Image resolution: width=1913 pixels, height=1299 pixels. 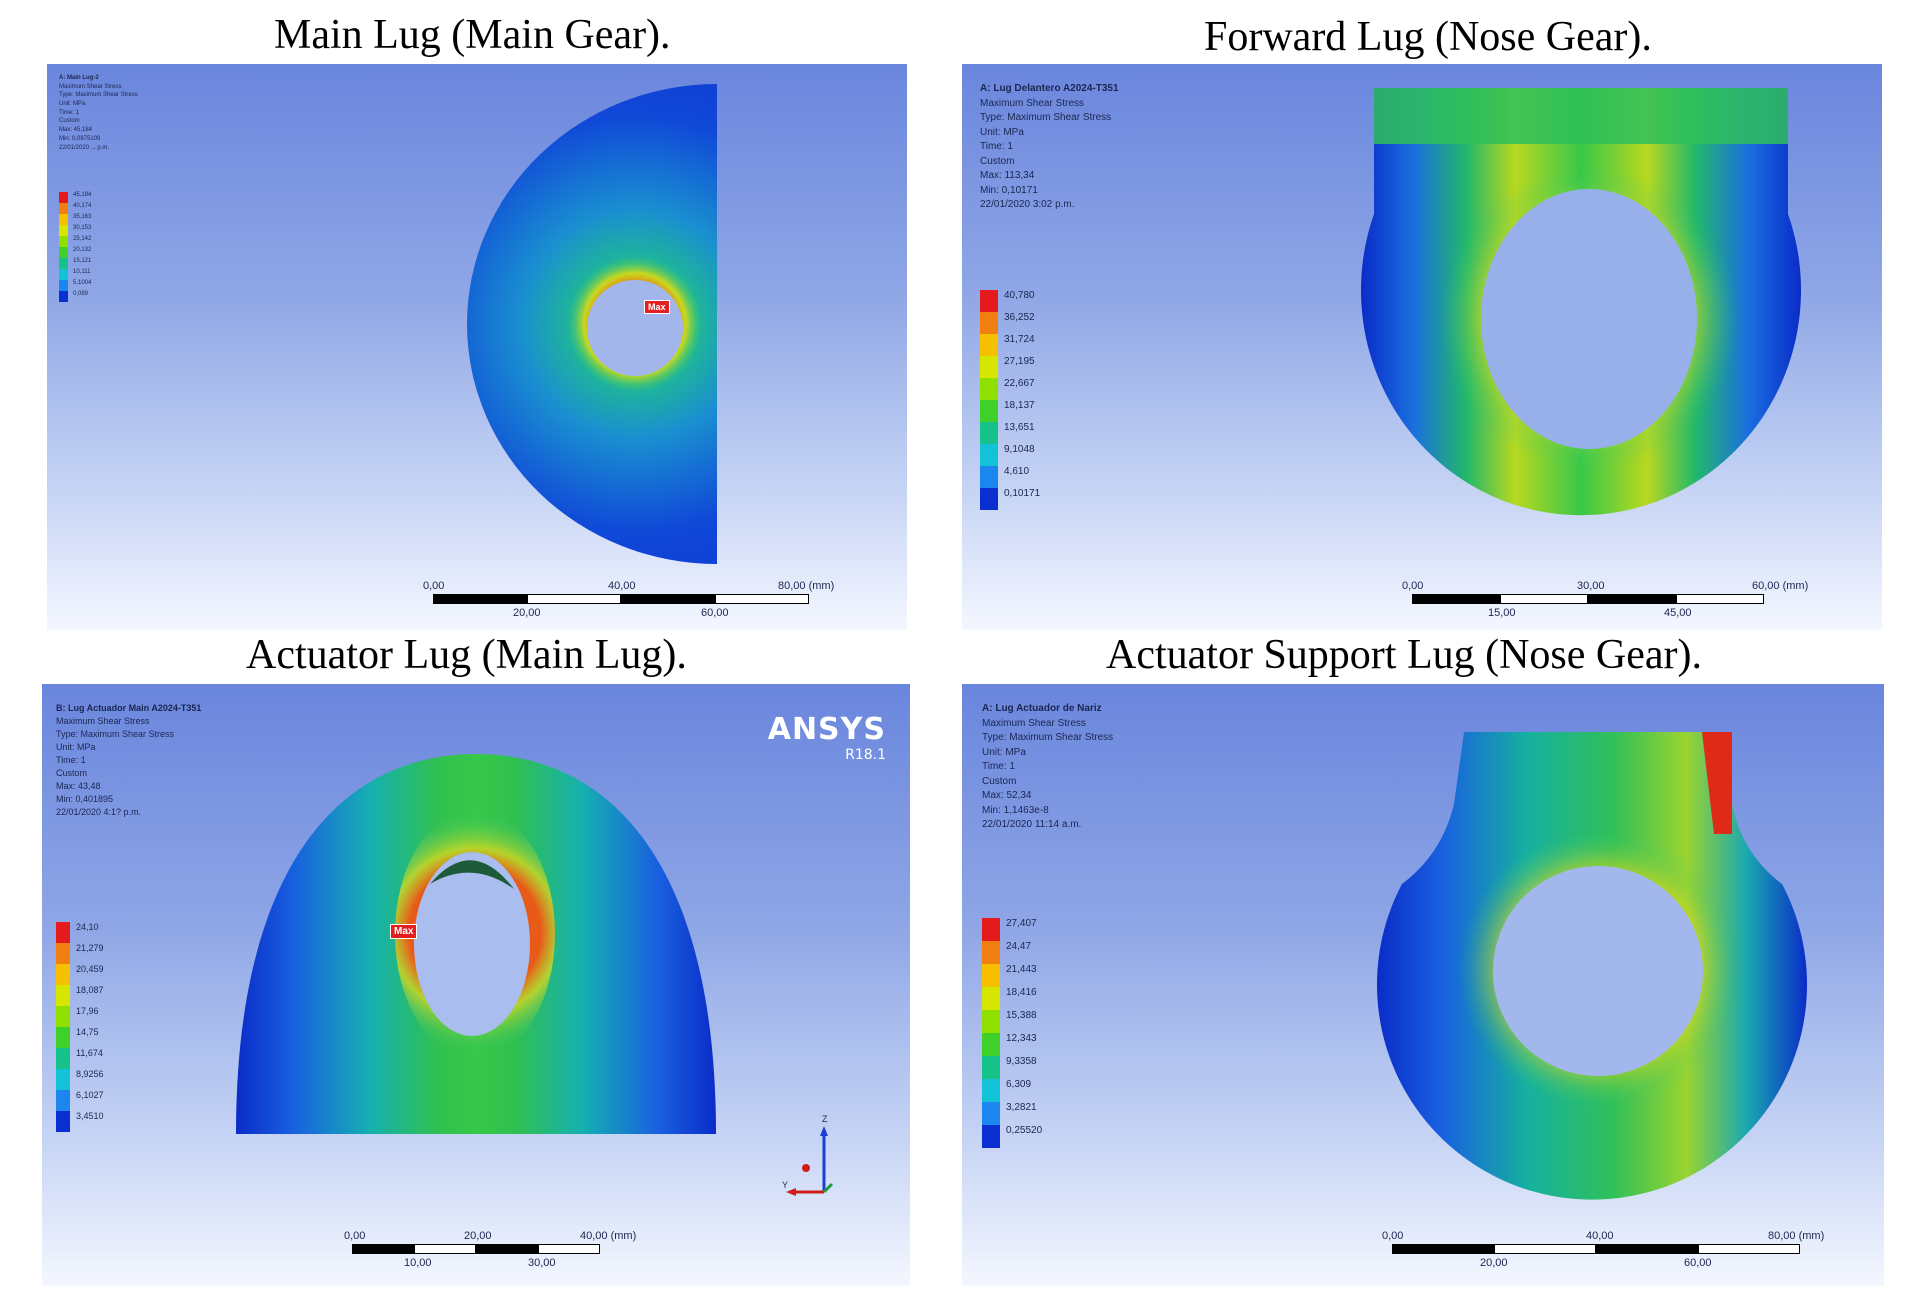 What do you see at coordinates (592, 324) in the screenshot?
I see `main-lug-mesh` at bounding box center [592, 324].